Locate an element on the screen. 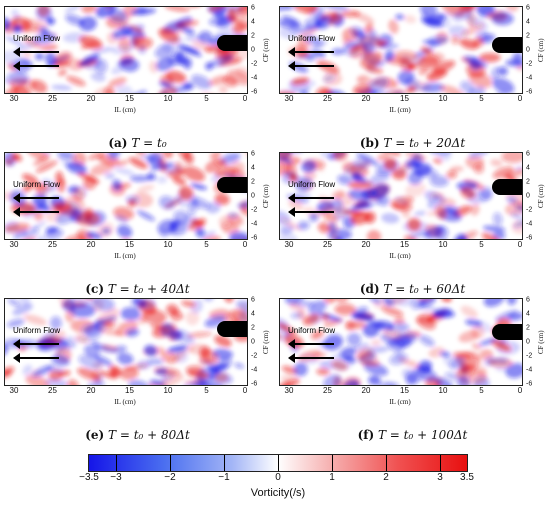 The height and width of the screenshot is (508, 550). colorbar-tick-label: 1 is located at coordinates (332, 477).